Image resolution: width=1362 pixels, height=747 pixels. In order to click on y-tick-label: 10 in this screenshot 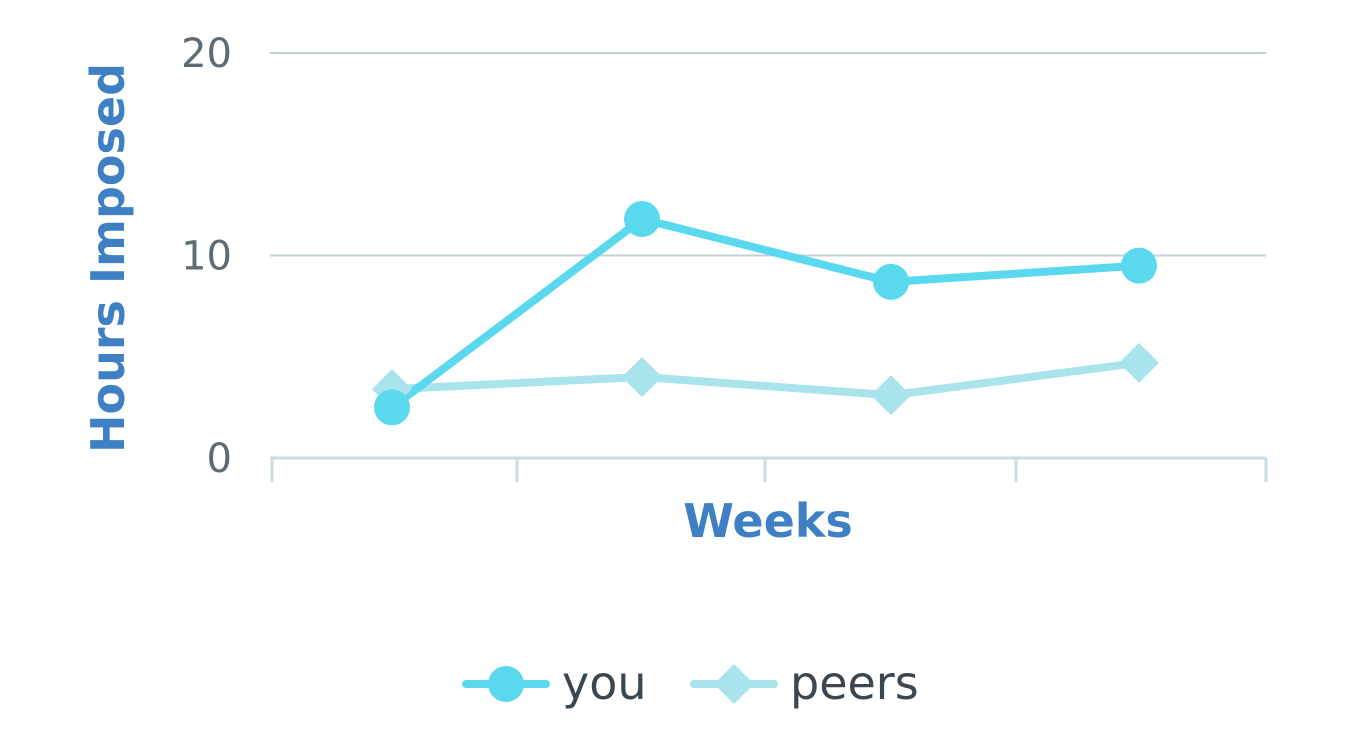, I will do `click(206, 257)`.